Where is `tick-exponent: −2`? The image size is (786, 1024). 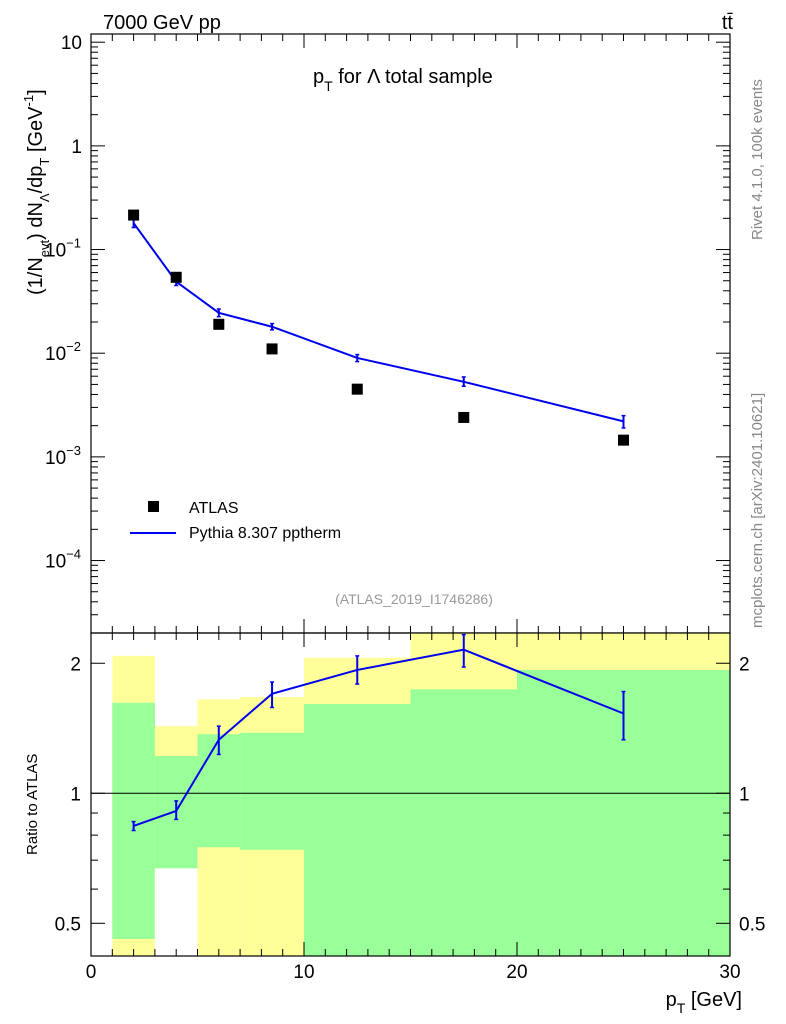
tick-exponent: −2 is located at coordinates (73, 346).